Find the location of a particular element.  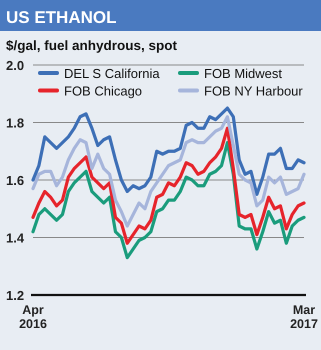

legend-label: DEL S California is located at coordinates (112, 73).